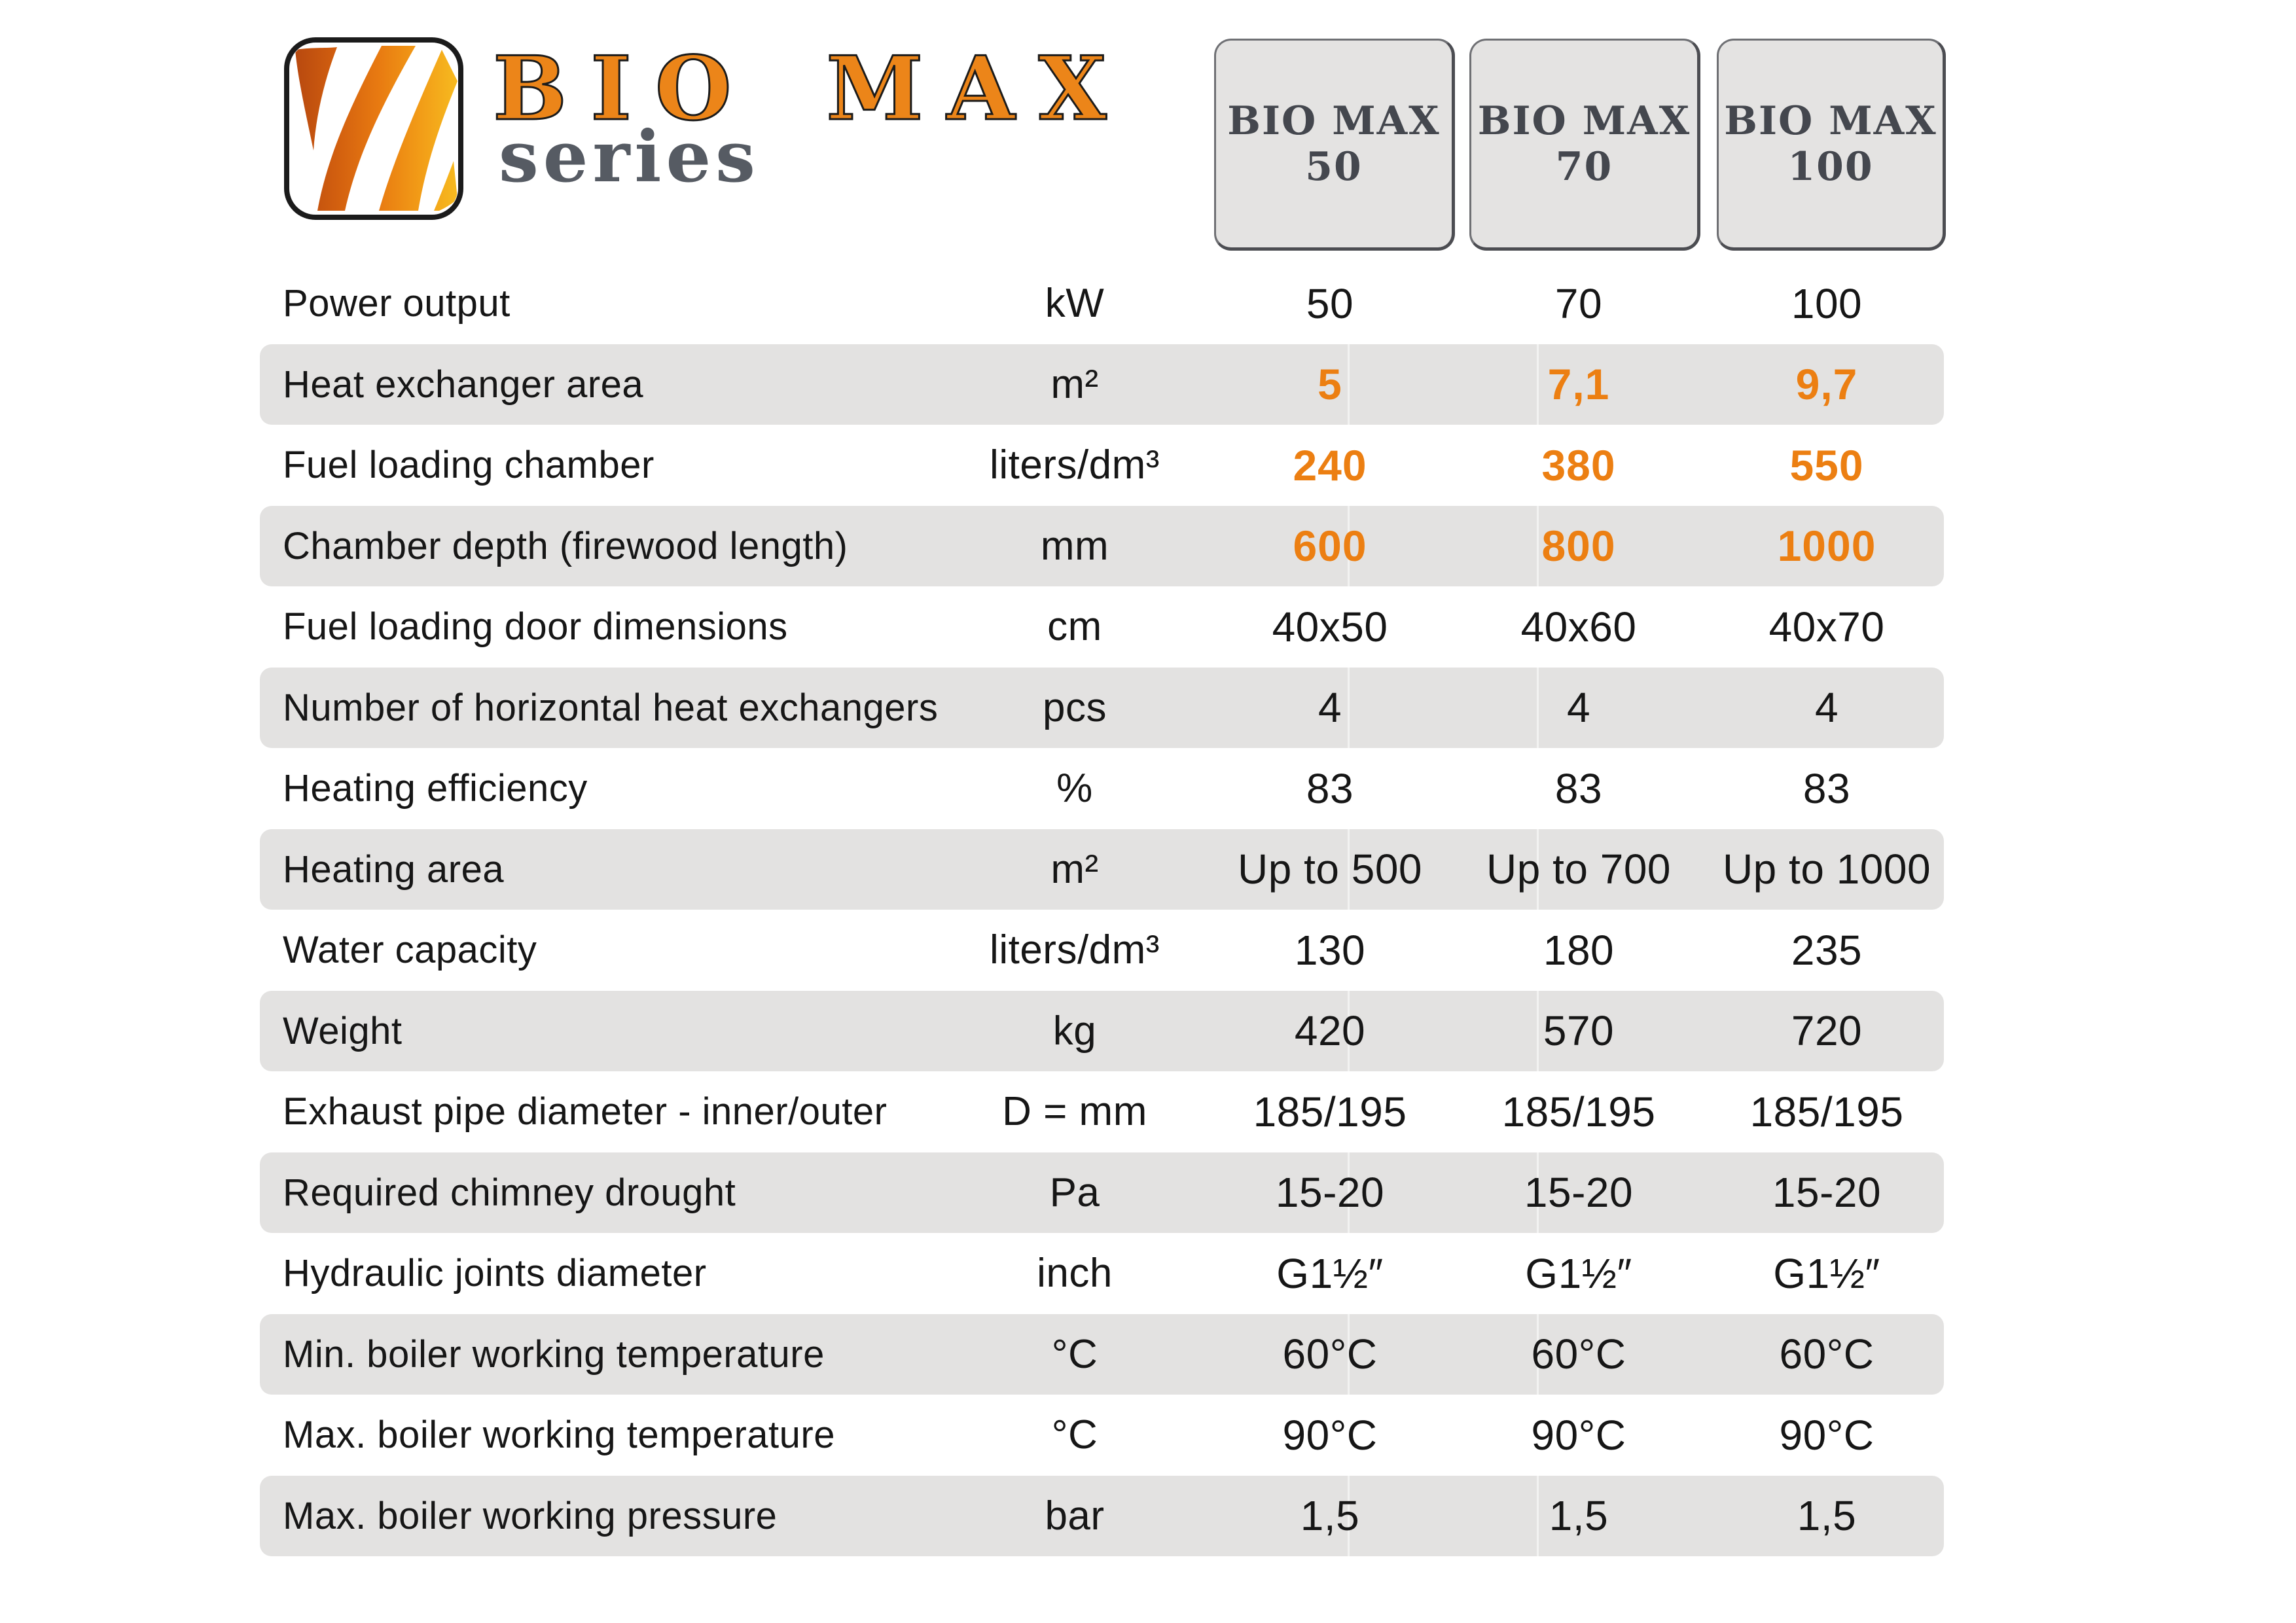 This screenshot has width=2296, height=1623. I want to click on row-label: Max. boiler working pressure, so click(530, 1516).